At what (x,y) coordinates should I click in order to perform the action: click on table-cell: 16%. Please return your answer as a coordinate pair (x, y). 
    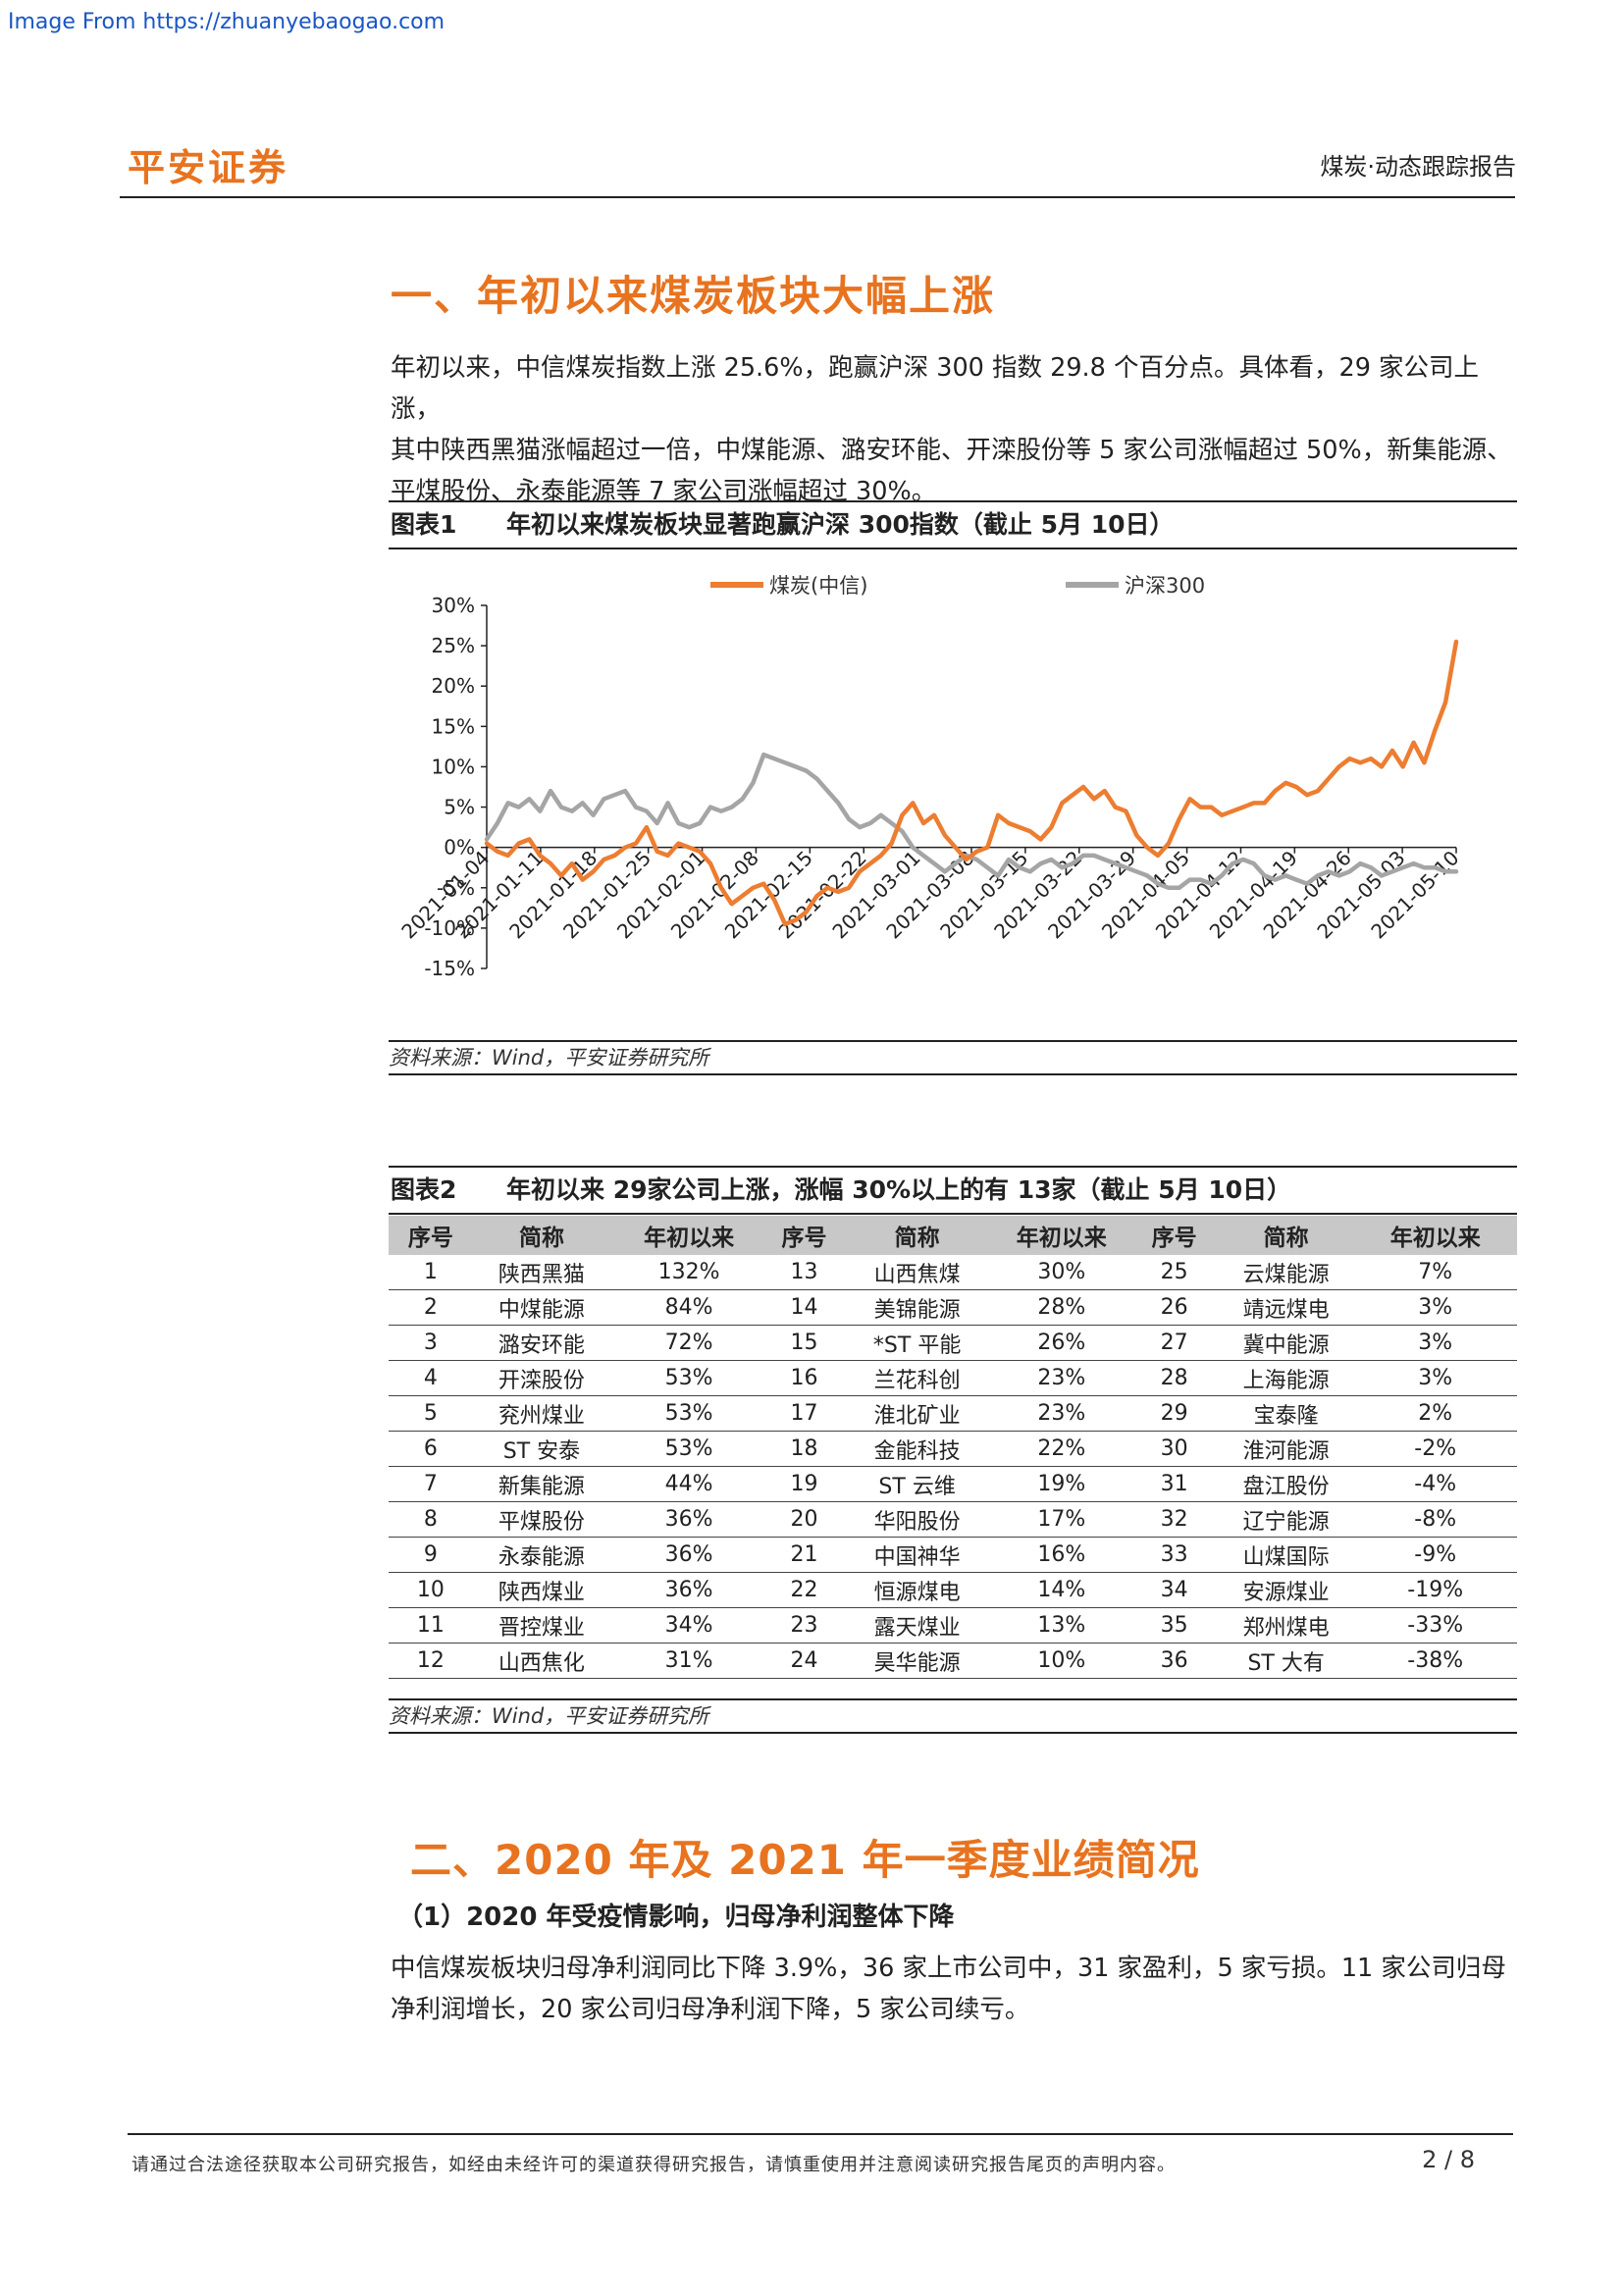
    Looking at the image, I should click on (1061, 1555).